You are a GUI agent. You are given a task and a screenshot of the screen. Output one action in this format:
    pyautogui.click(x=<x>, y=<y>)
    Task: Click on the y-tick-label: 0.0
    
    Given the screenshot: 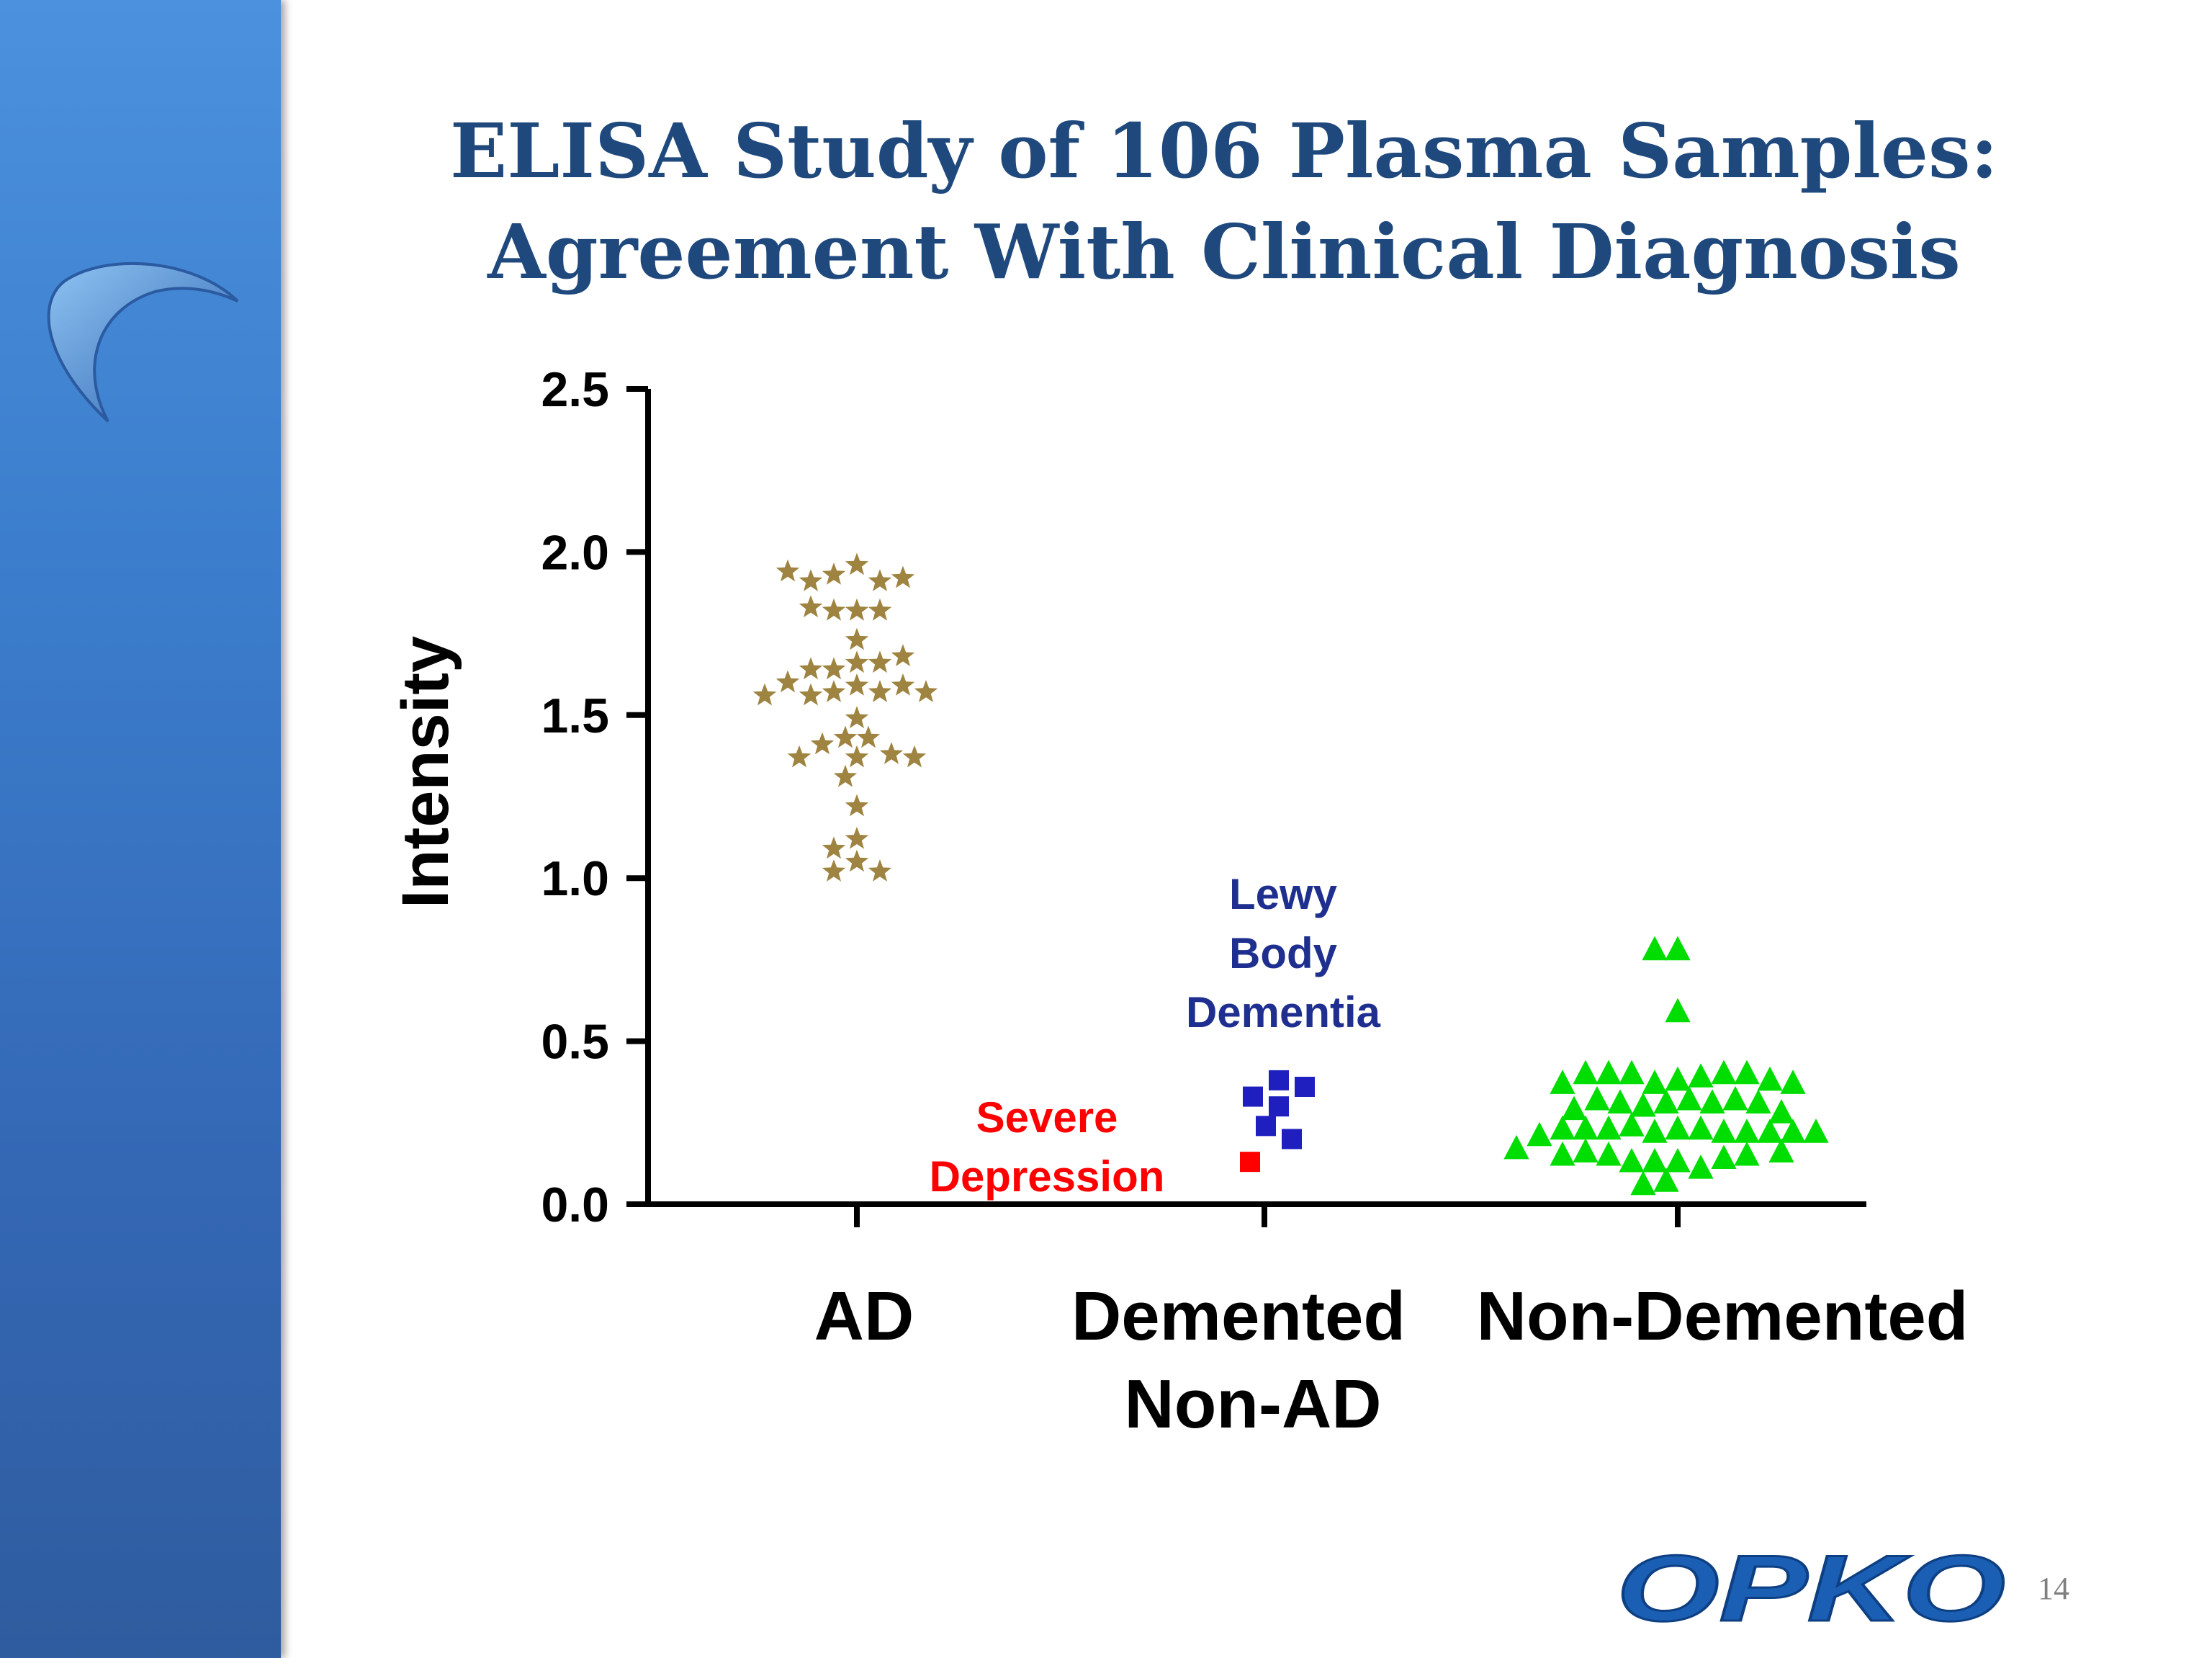 What is the action you would take?
    pyautogui.click(x=575, y=1205)
    